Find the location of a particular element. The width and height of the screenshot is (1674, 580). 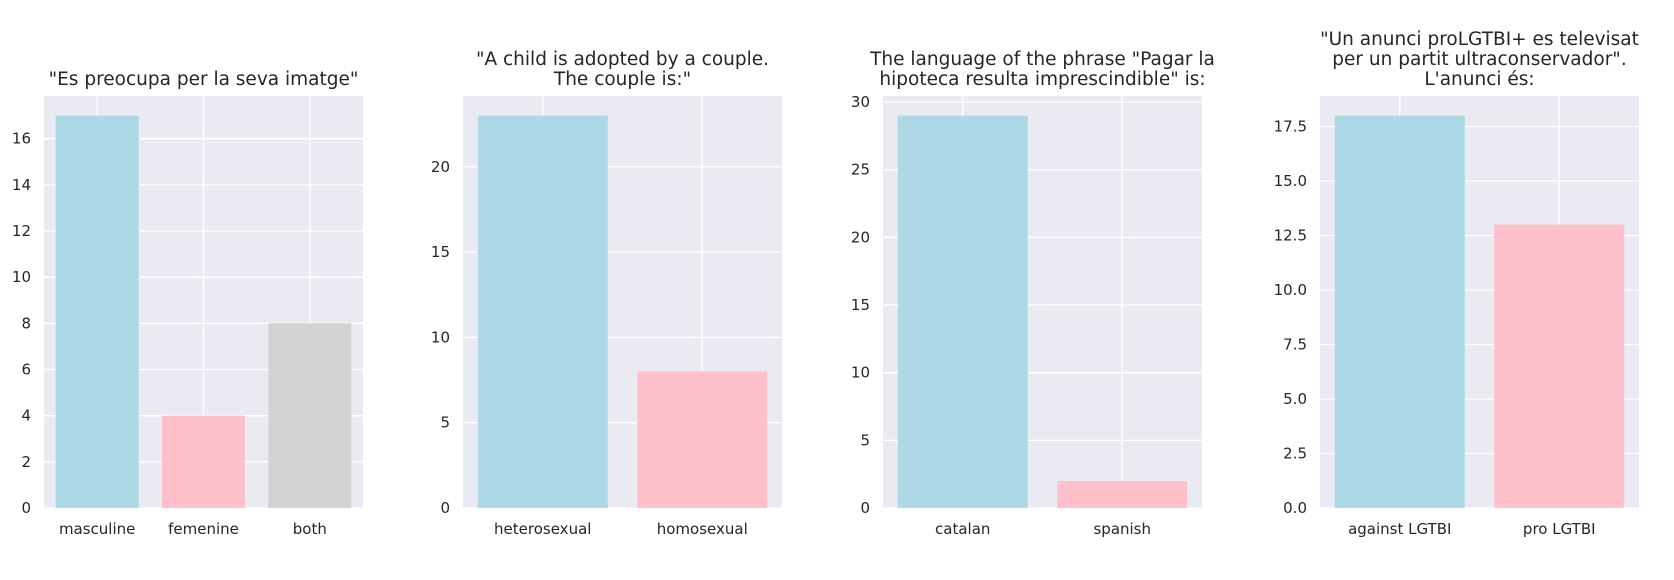

bar-masculine is located at coordinates (97, 311).